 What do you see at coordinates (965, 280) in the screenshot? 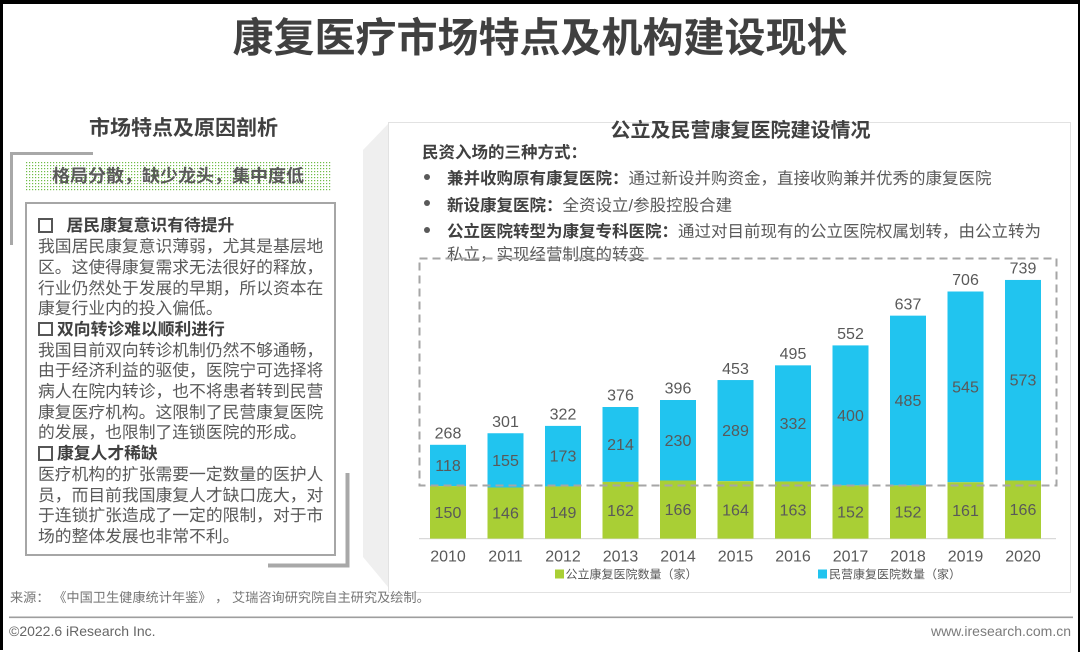
I see `svg-text: 706` at bounding box center [965, 280].